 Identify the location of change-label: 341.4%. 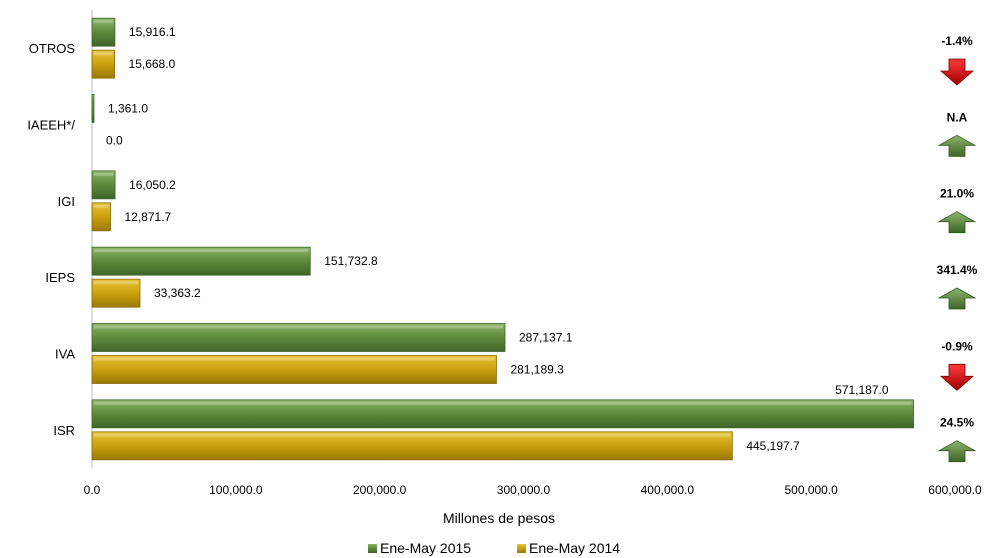
(957, 270).